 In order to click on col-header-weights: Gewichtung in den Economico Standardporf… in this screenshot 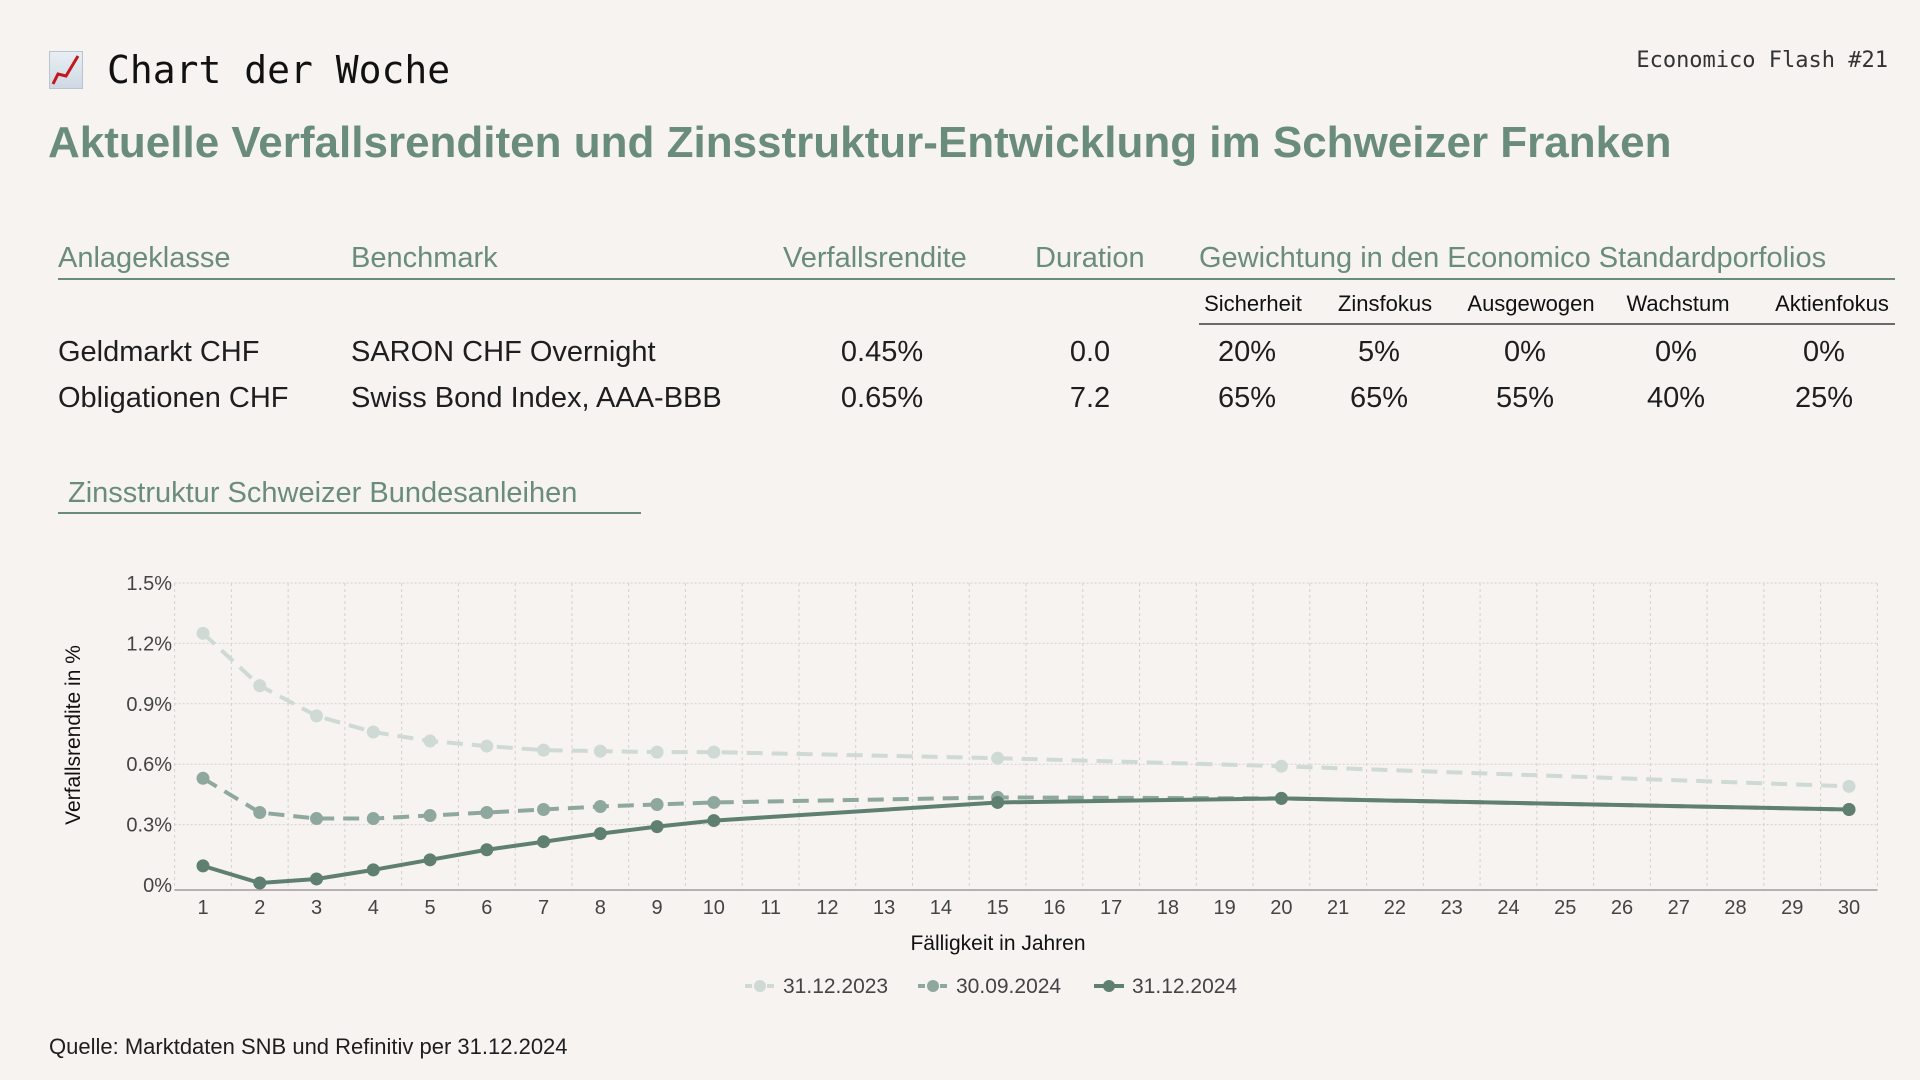, I will do `click(1513, 258)`.